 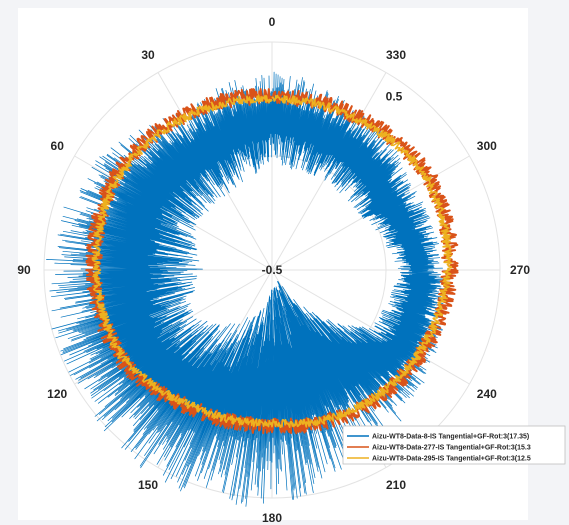 What do you see at coordinates (396, 485) in the screenshot?
I see `theta-tick-label-210: 210` at bounding box center [396, 485].